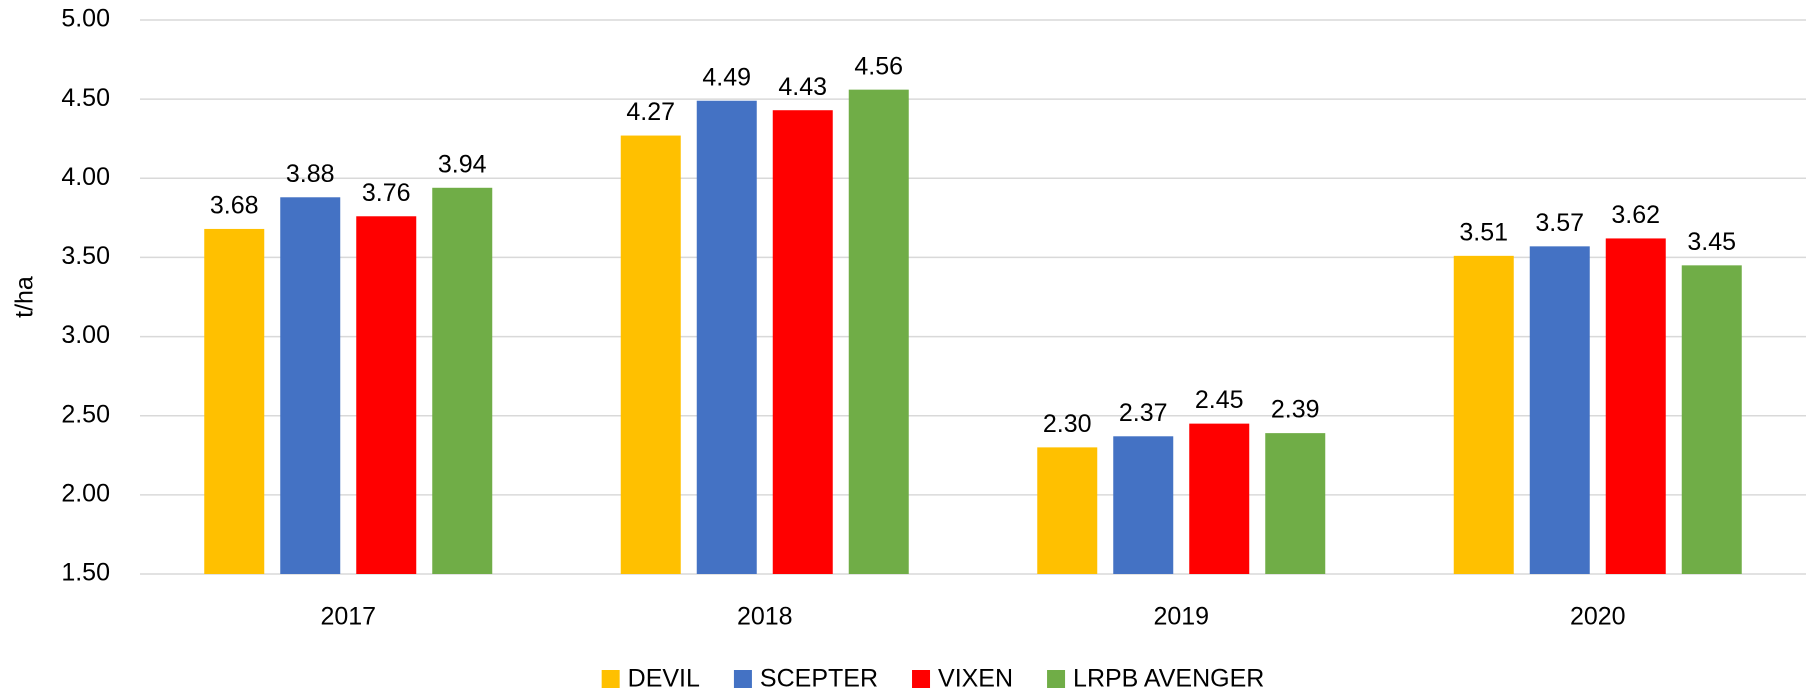 Image resolution: width=1806 pixels, height=694 pixels. What do you see at coordinates (85, 414) in the screenshot?
I see `y-tick-label: 2.50` at bounding box center [85, 414].